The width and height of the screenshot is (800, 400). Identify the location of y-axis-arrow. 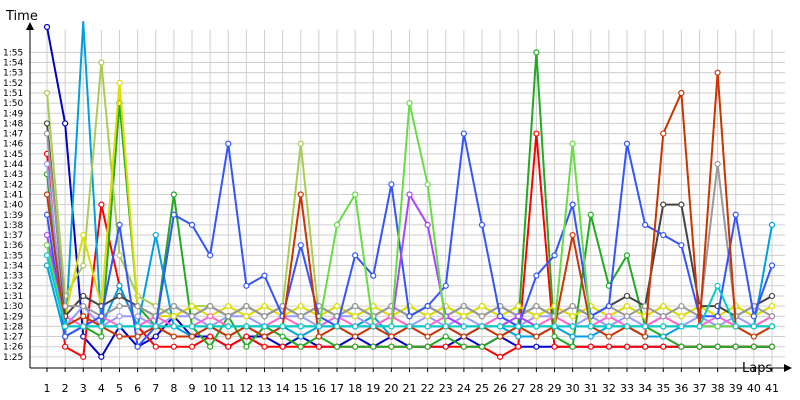
(30, 26).